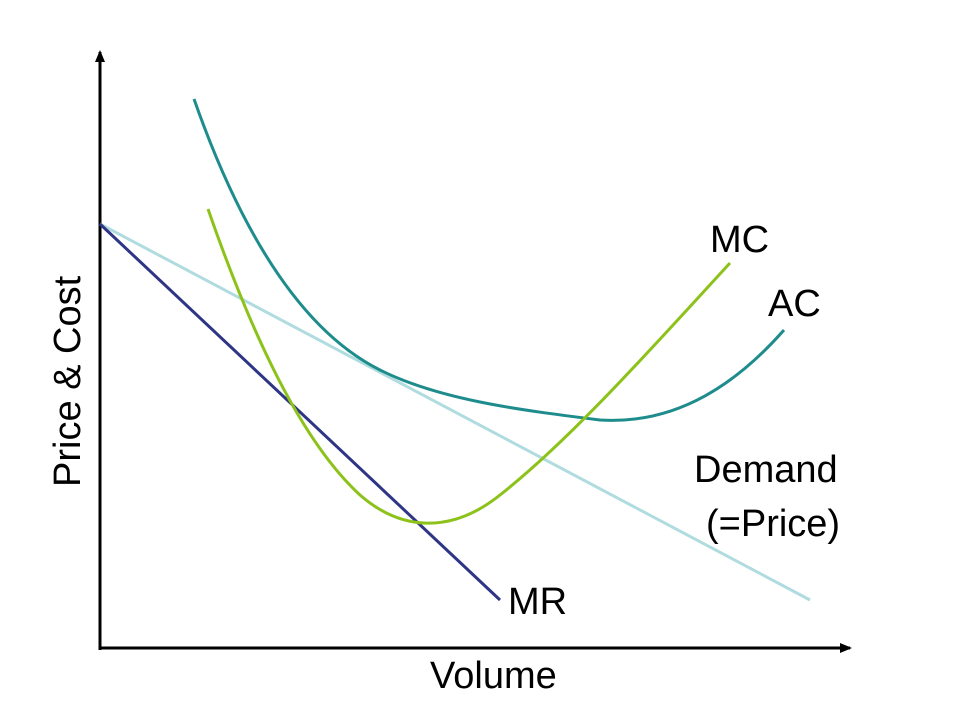 This screenshot has width=962, height=722. Describe the element at coordinates (68, 381) in the screenshot. I see `y-axis-label: Price & Cost` at that location.